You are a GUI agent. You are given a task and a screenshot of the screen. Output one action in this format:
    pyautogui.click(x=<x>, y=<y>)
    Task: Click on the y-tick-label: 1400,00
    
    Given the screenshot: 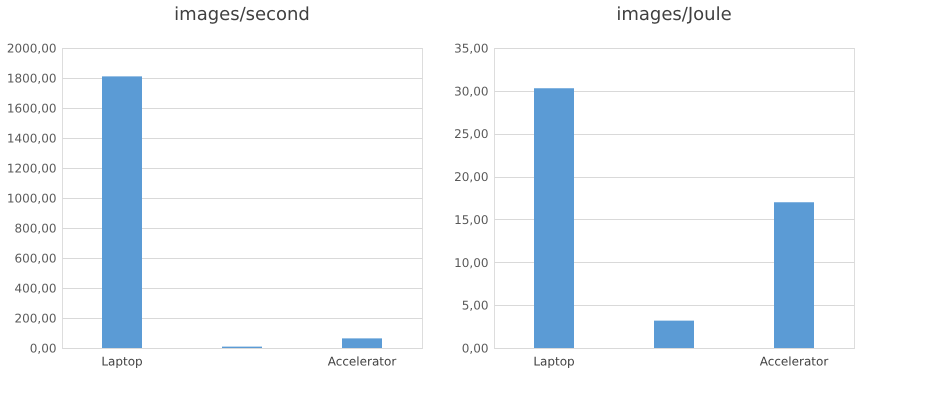 What is the action you would take?
    pyautogui.click(x=31, y=139)
    